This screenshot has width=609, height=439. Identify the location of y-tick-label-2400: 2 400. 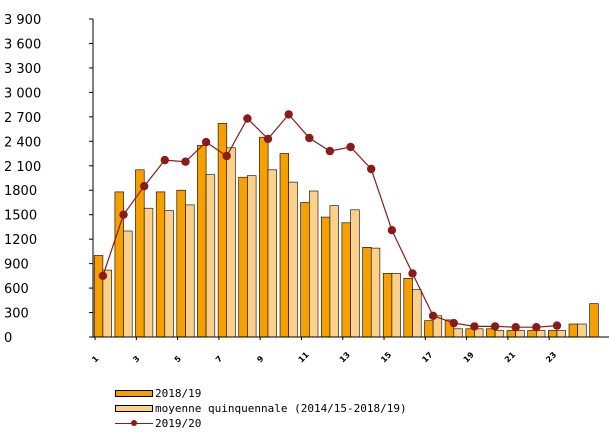
(22, 142).